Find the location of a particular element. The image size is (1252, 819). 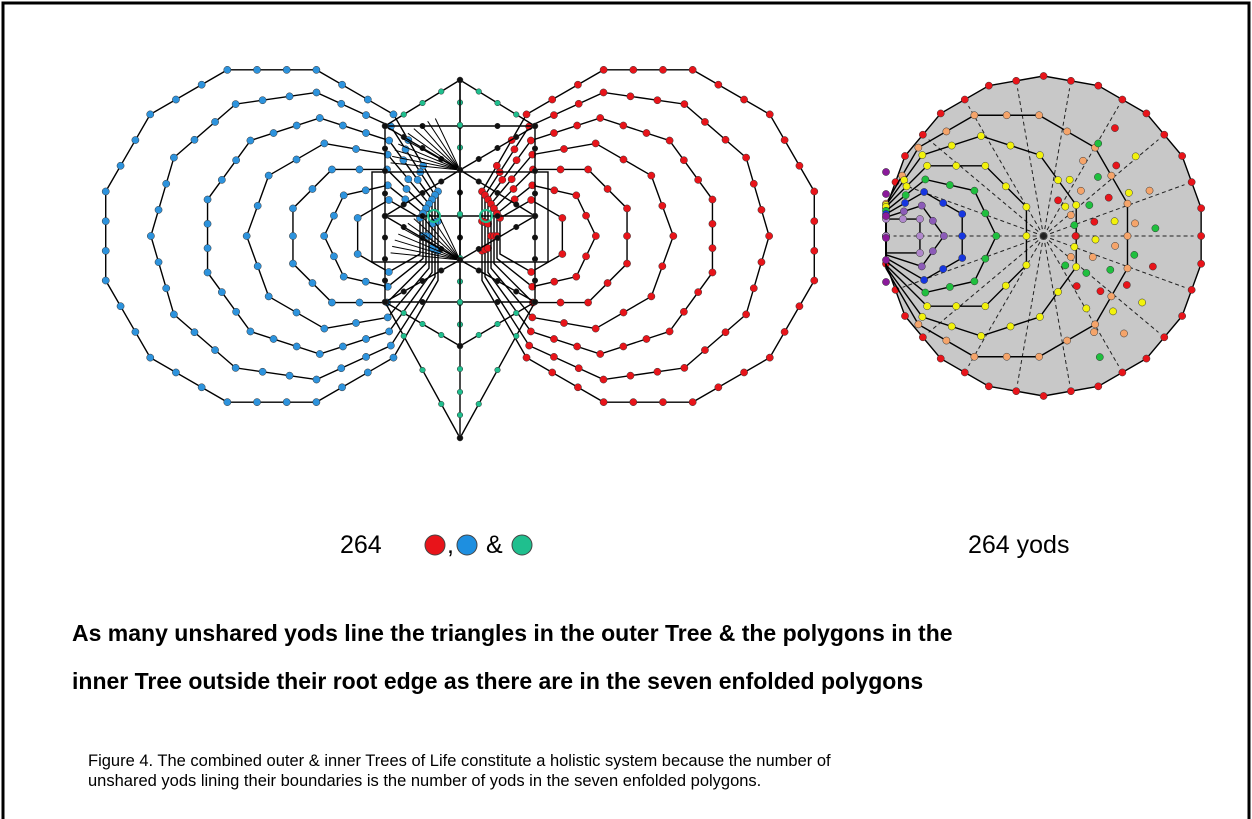

ring is located at coordinates (434, 216).